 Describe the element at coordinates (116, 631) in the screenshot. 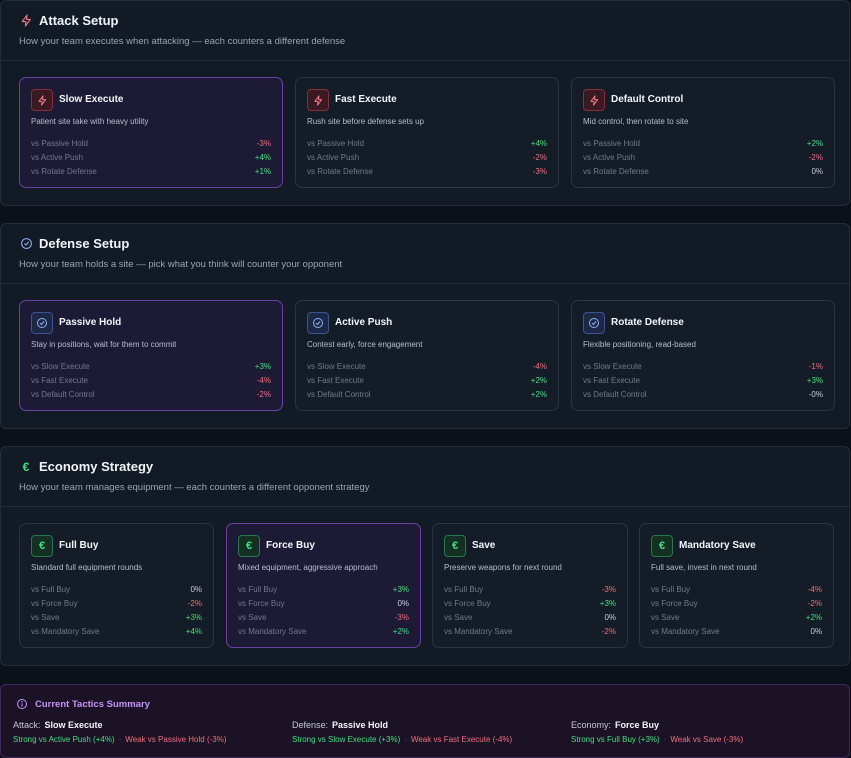

I see `matchup-row: vs Mandatory Save +4%` at that location.